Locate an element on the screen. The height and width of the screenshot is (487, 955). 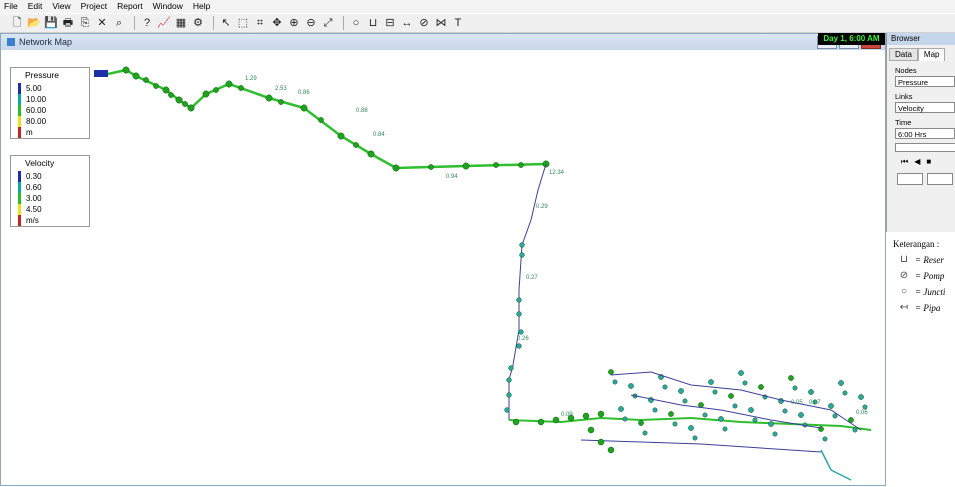
stop-icon: ■ is located at coordinates (929, 161).